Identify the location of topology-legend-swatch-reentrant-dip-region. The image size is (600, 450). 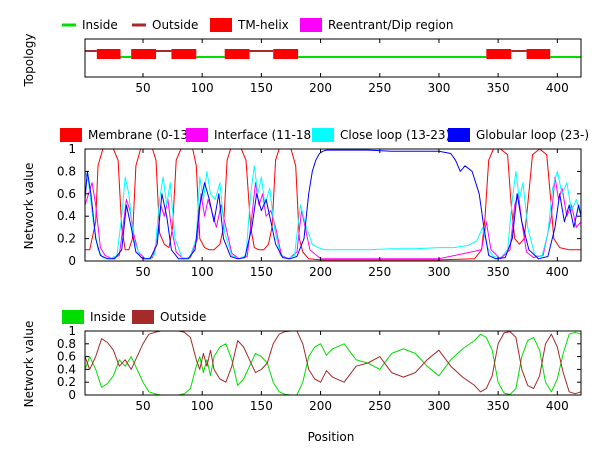
(311, 25).